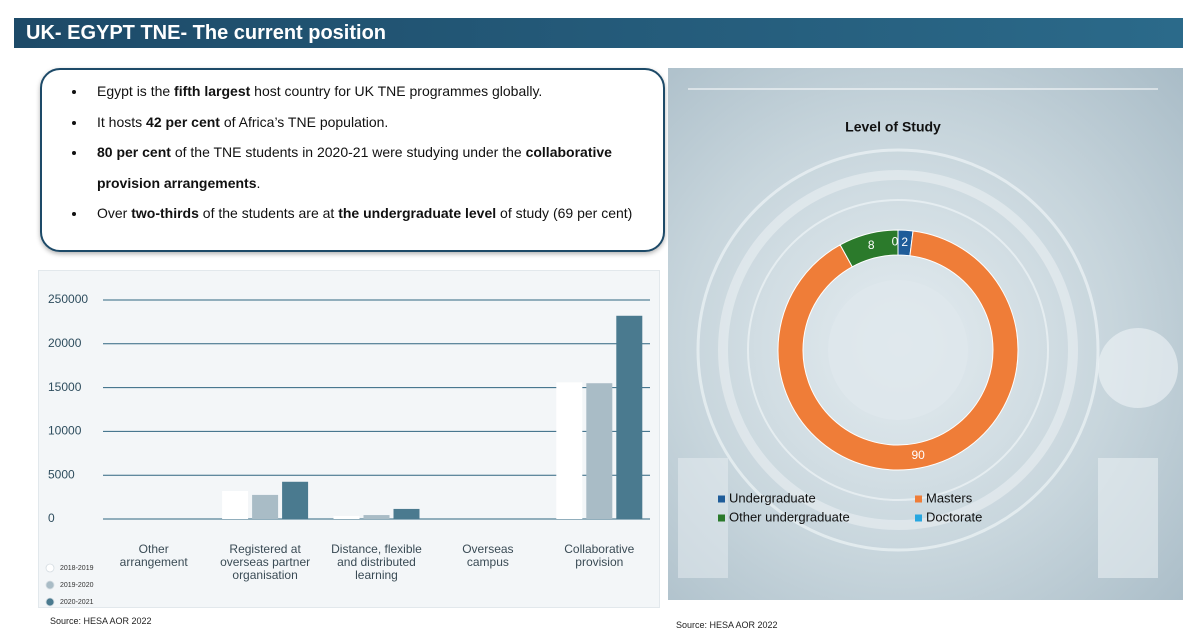 Image resolution: width=1196 pixels, height=634 pixels. What do you see at coordinates (599, 555) in the screenshot?
I see `x-tick-label: Collaborative provision` at bounding box center [599, 555].